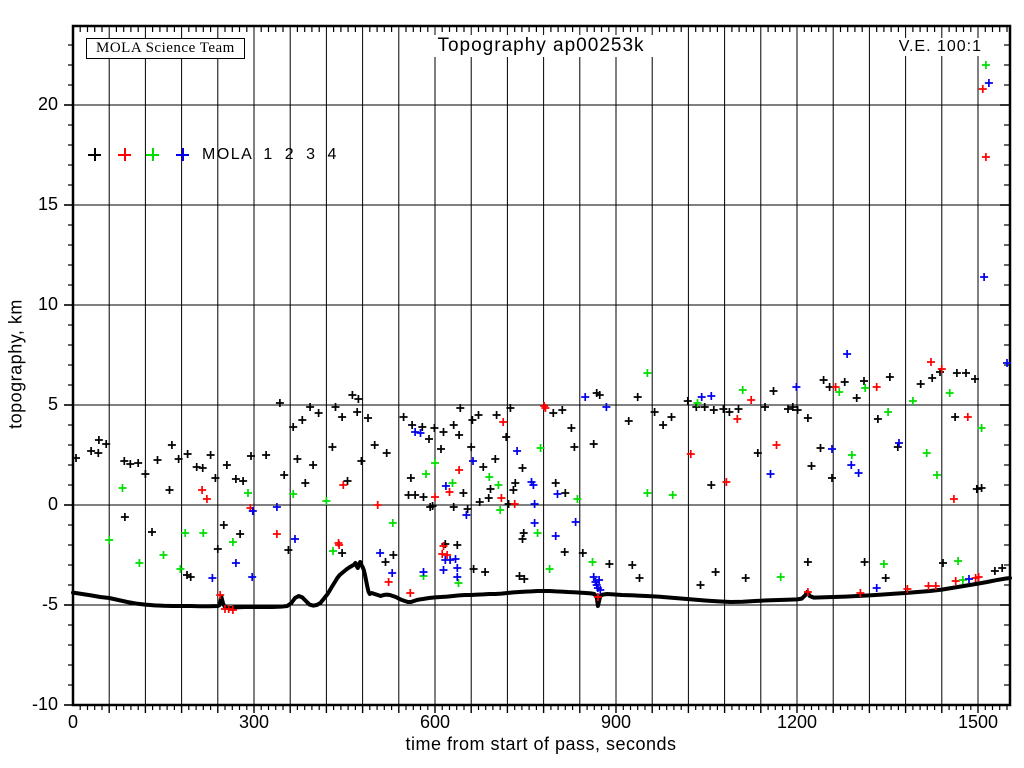 The width and height of the screenshot is (1024, 768). I want to click on legend-plus-icon-mola3, so click(152, 154).